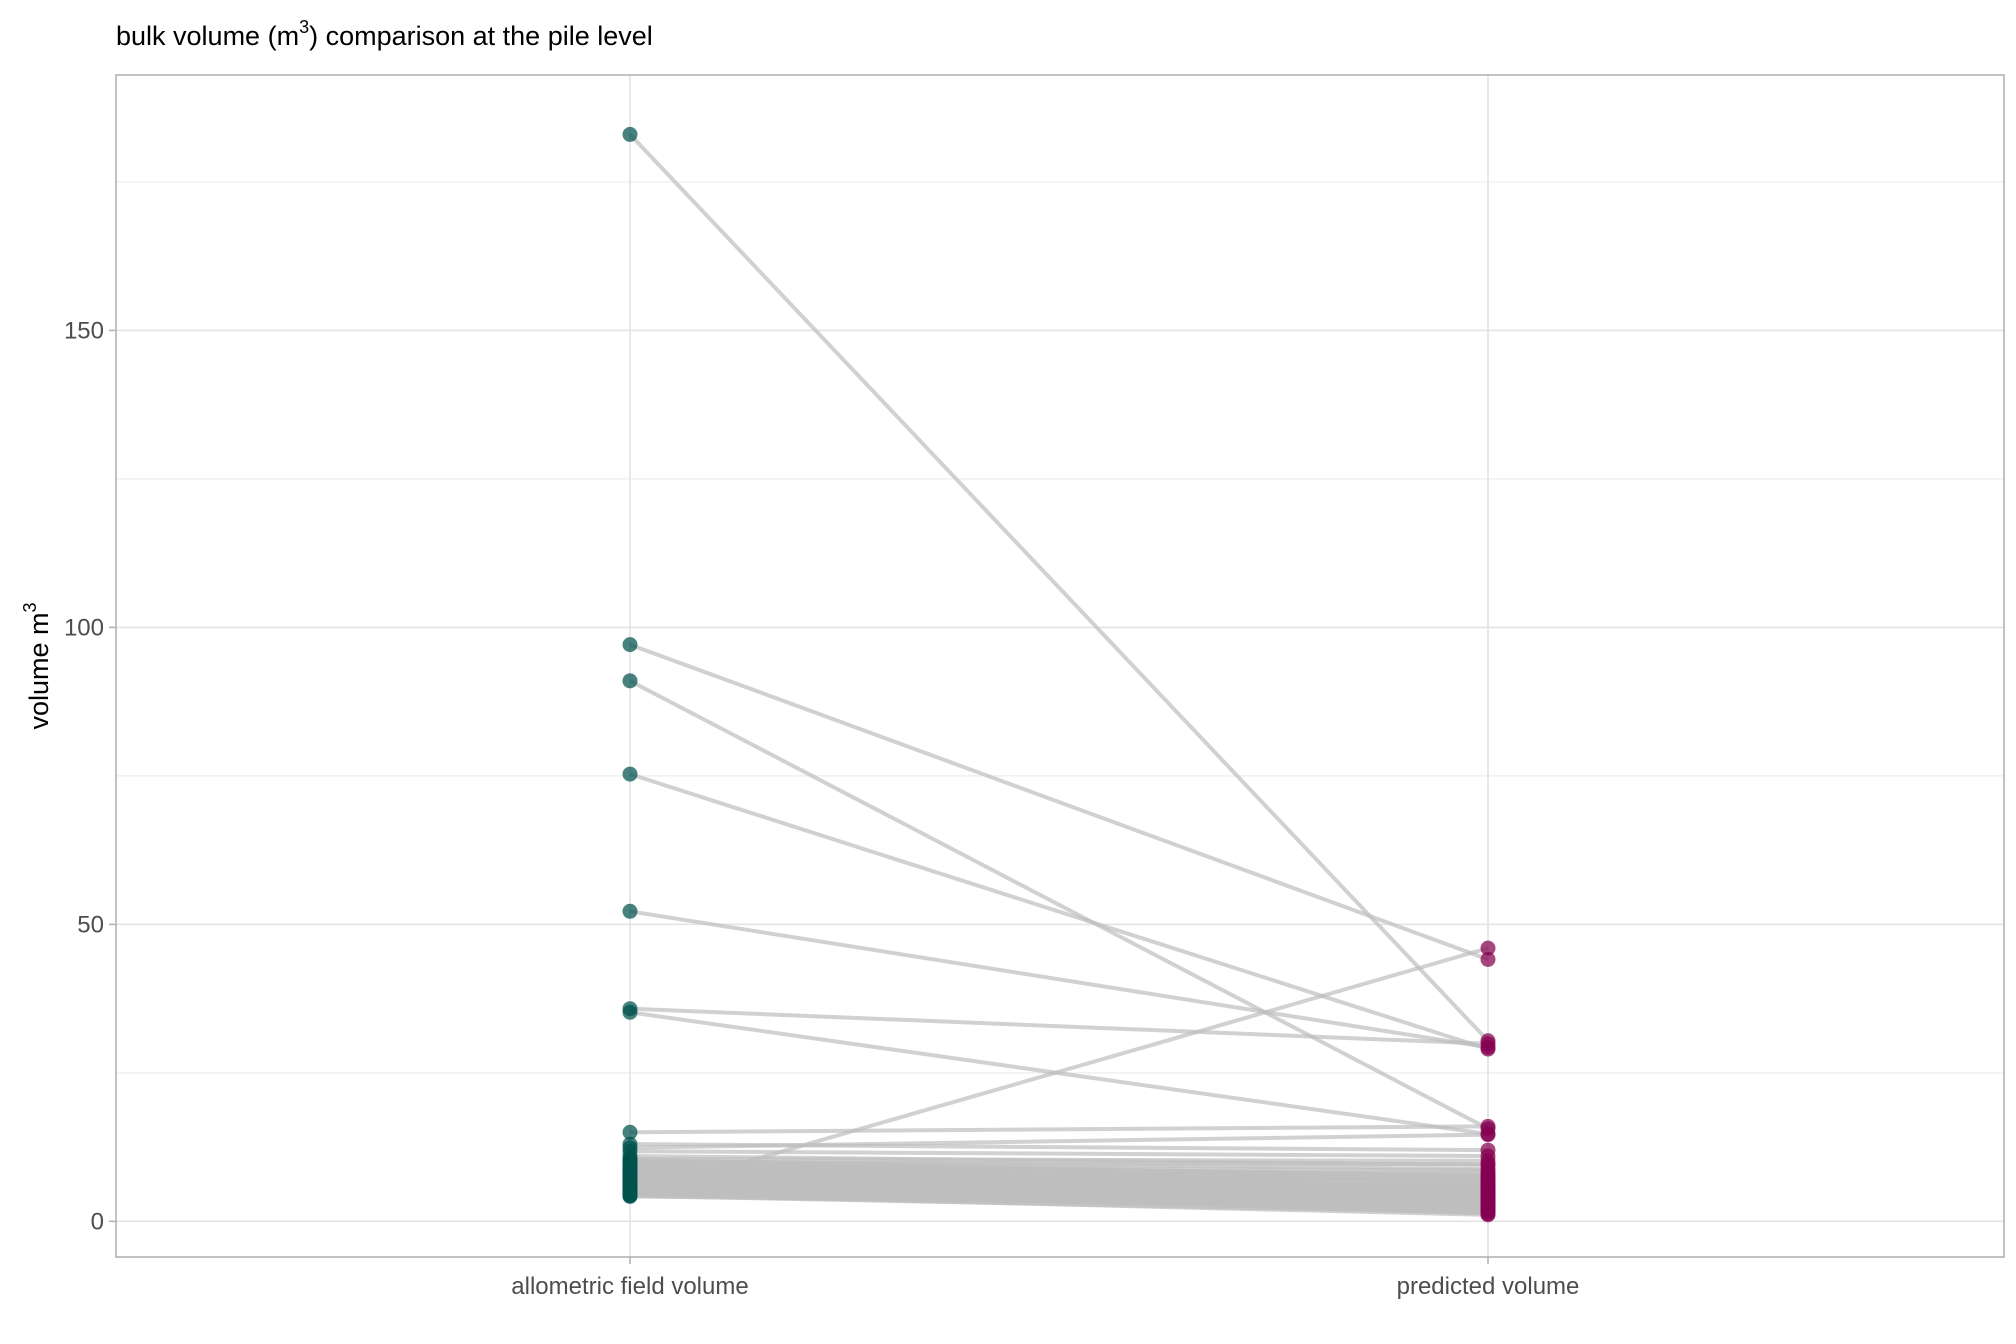  What do you see at coordinates (629, 1286) in the screenshot?
I see `x-tick-label: allometric field volume` at bounding box center [629, 1286].